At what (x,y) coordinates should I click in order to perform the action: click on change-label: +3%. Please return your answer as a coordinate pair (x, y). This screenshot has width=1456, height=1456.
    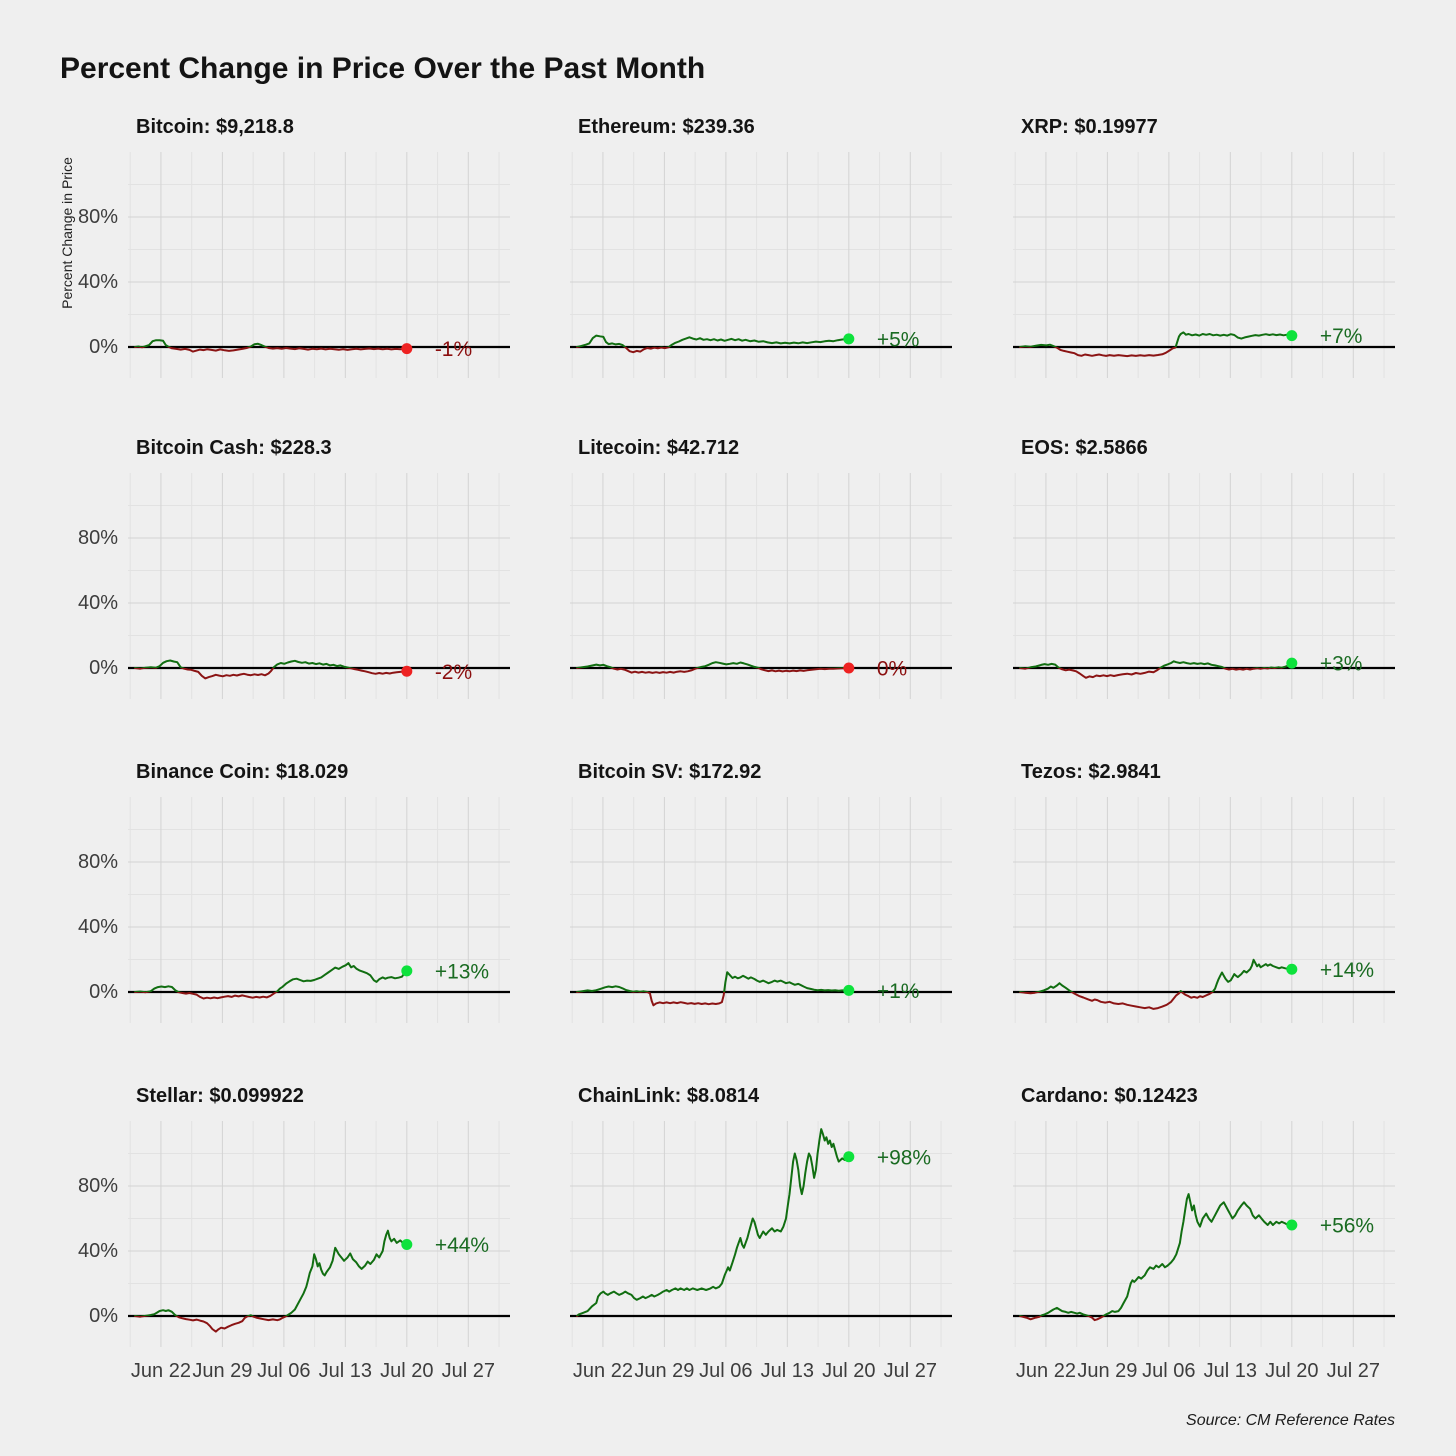
    Looking at the image, I should click on (1341, 664).